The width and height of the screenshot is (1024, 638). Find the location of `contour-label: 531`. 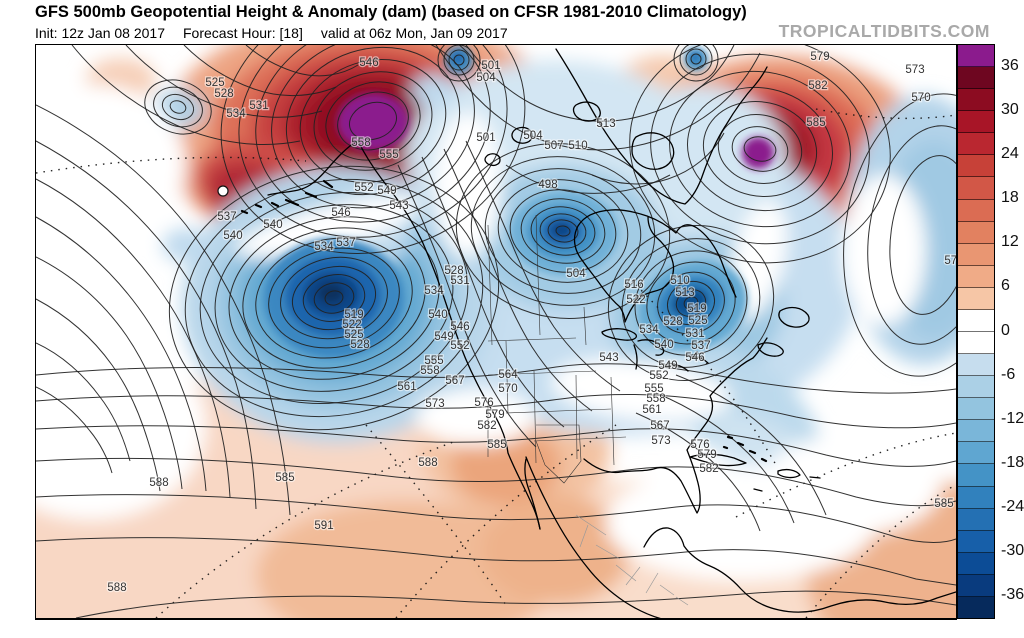

contour-label: 531 is located at coordinates (459, 281).